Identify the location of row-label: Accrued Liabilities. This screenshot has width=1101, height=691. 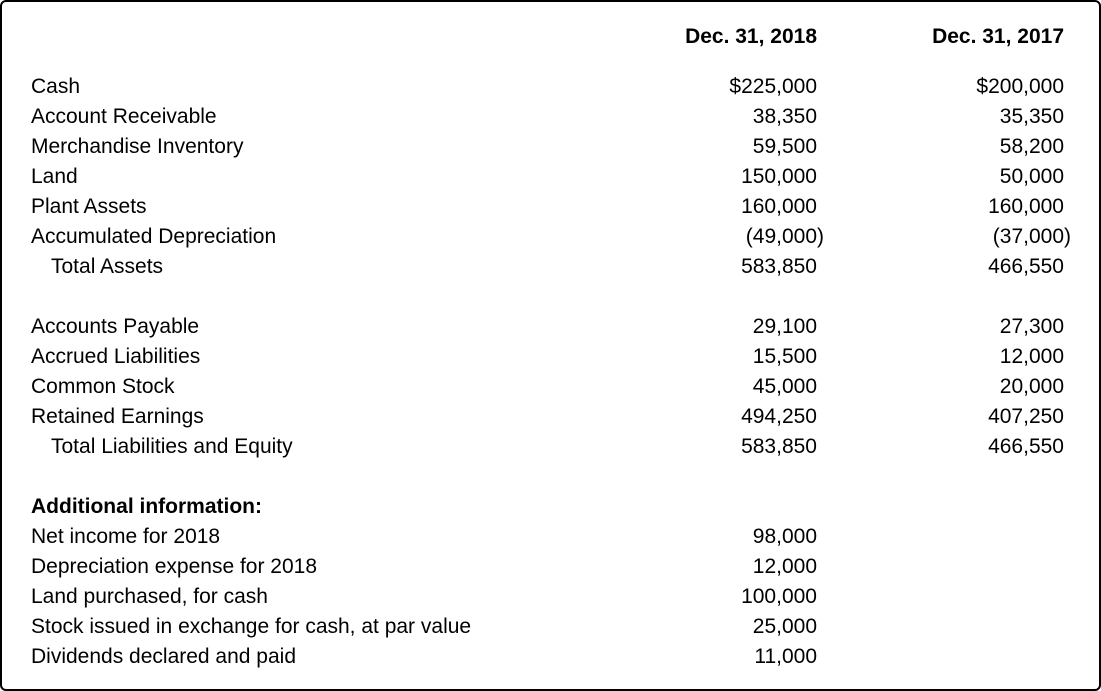
(116, 356).